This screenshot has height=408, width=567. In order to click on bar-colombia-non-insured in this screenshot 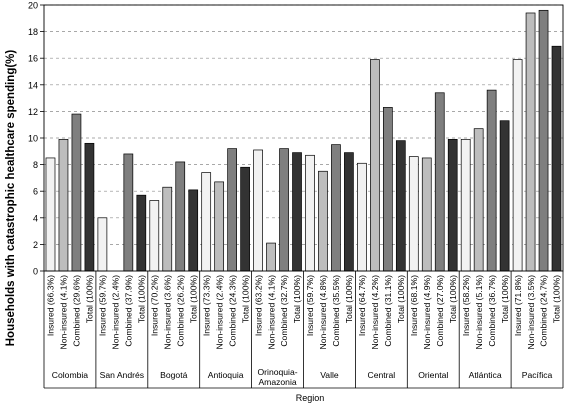, I will do `click(63, 205)`.